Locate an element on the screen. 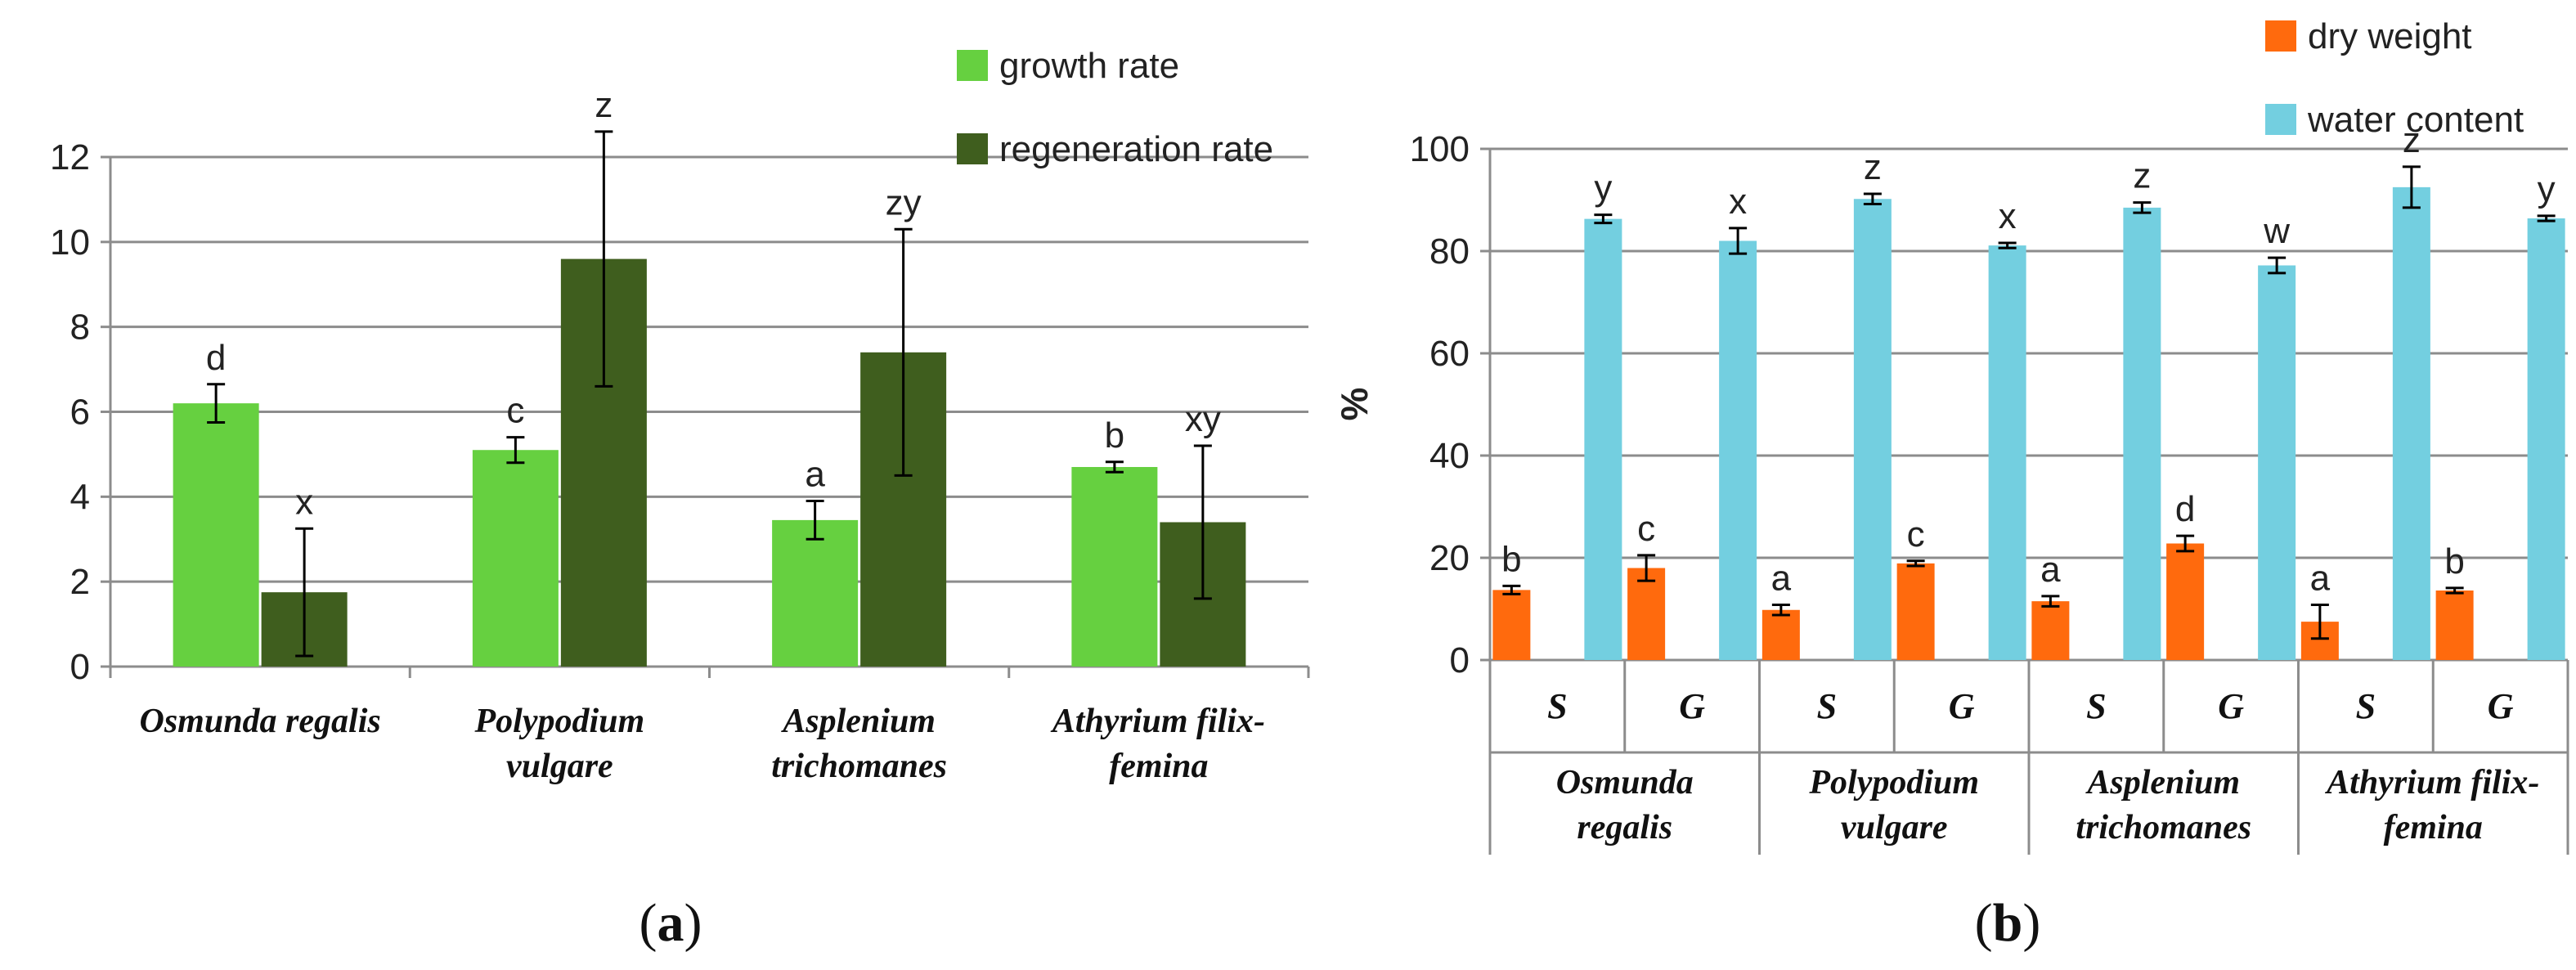  y-tick-label: 60 is located at coordinates (1449, 354).